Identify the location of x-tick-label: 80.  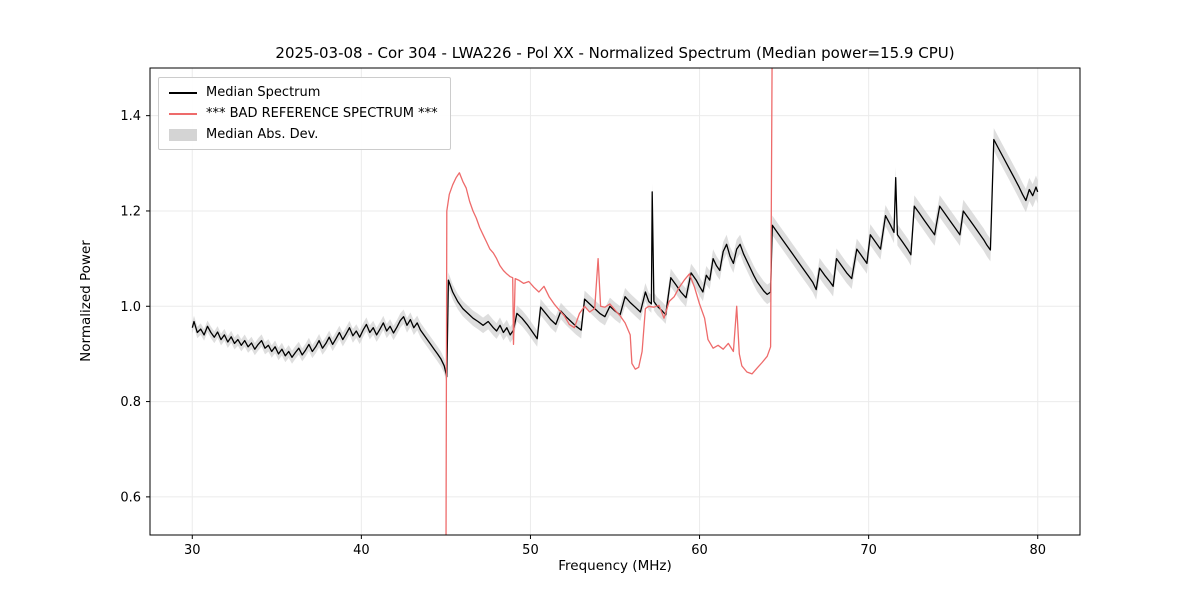
(1037, 550).